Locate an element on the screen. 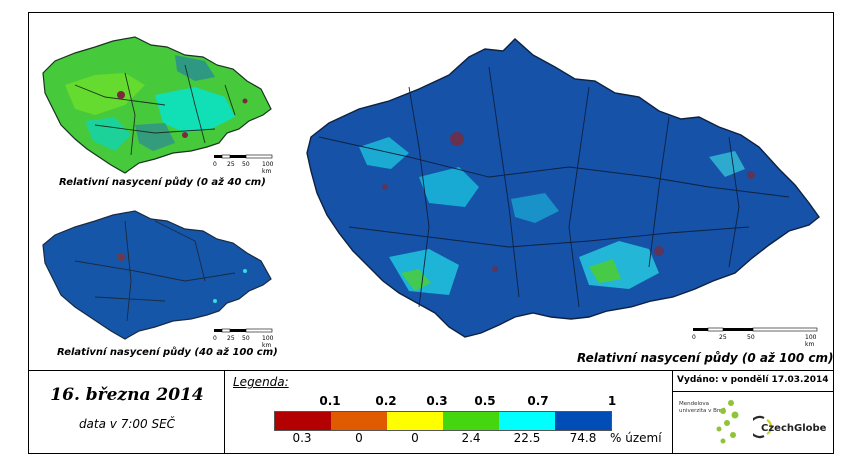  scalebar-top: 0 25 50 100 km is located at coordinates (243, 164).